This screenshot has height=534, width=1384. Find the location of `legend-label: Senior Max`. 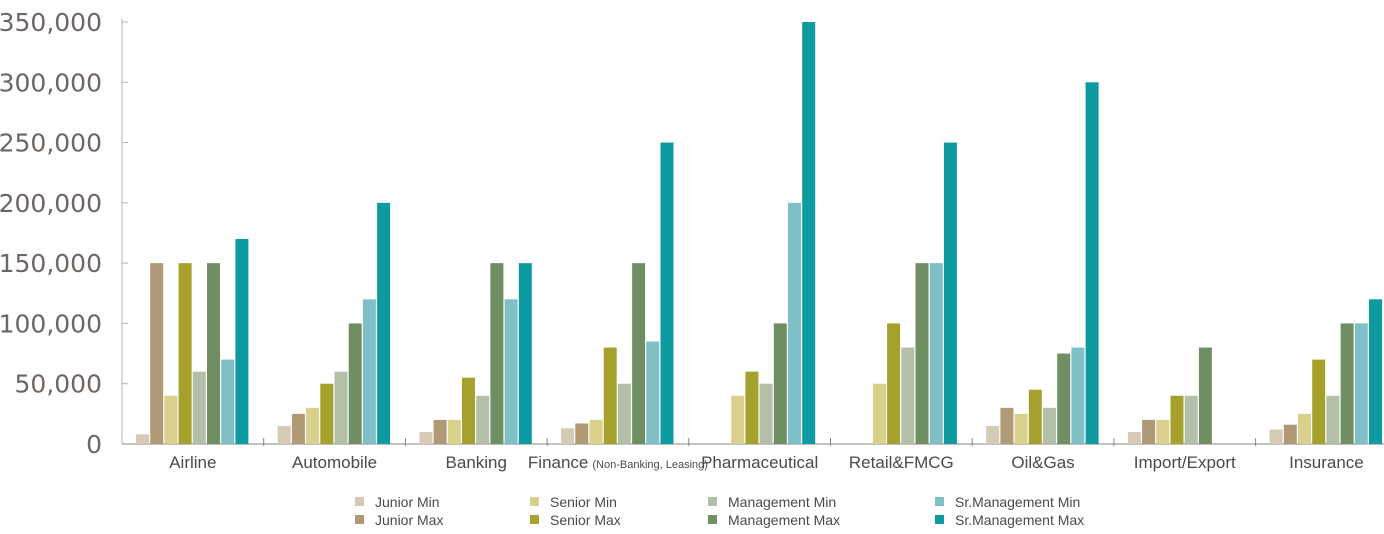

legend-label: Senior Max is located at coordinates (585, 520).